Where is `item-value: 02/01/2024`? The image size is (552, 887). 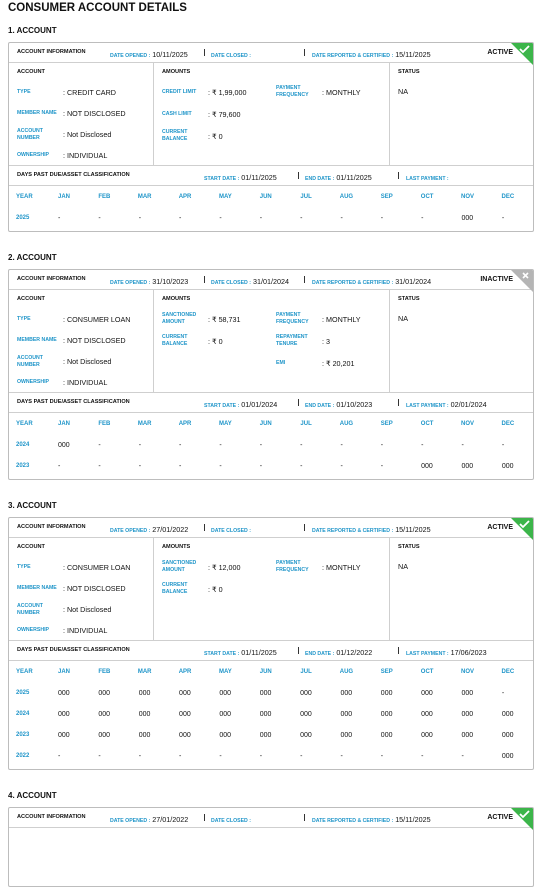
item-value: 02/01/2024 is located at coordinates (468, 404).